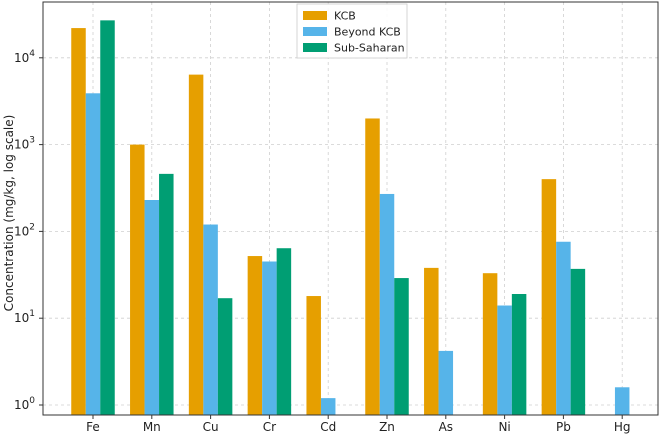 The height and width of the screenshot is (434, 661). What do you see at coordinates (24, 317) in the screenshot?
I see `y-tick-label: 10¹` at bounding box center [24, 317].